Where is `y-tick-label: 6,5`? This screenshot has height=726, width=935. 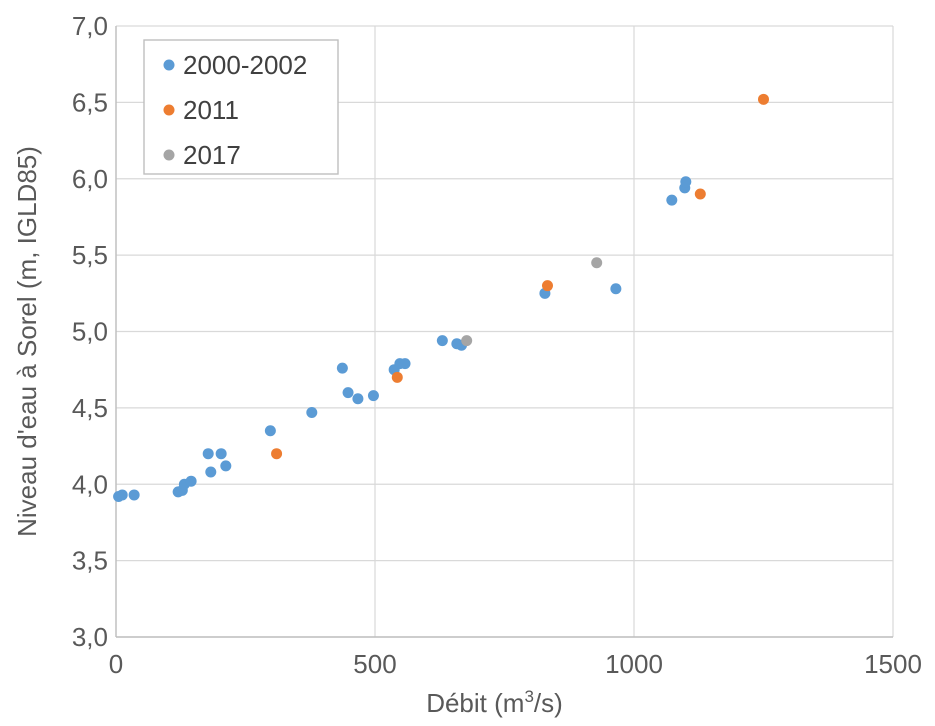
y-tick-label: 6,5 is located at coordinates (90, 102).